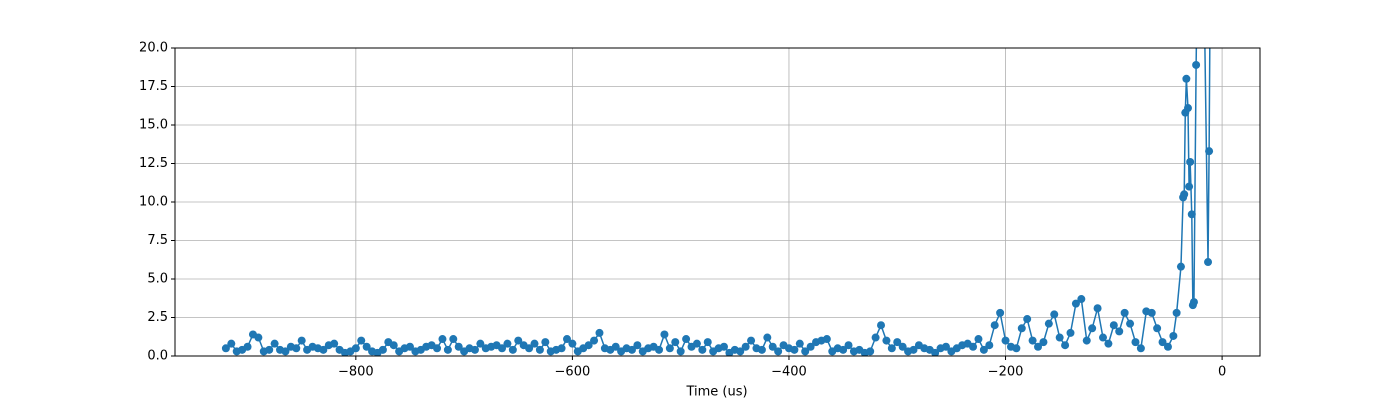 This screenshot has width=1400, height=400. Describe the element at coordinates (1222, 372) in the screenshot. I see `x-tick-label: 0` at that location.